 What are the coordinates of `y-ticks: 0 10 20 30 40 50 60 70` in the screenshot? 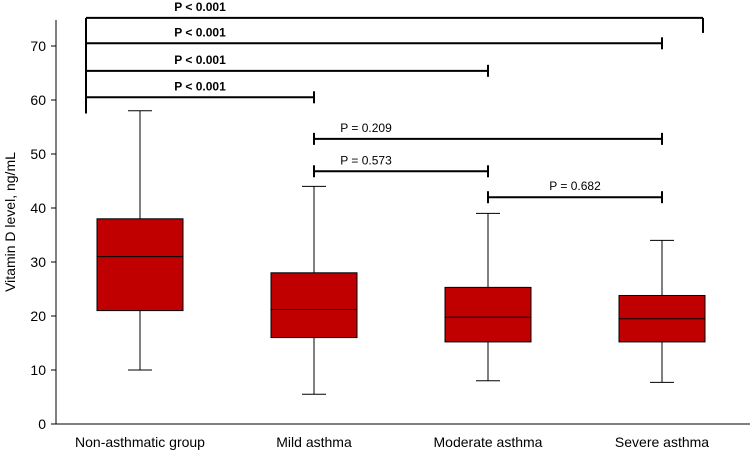 It's located at (43, 235).